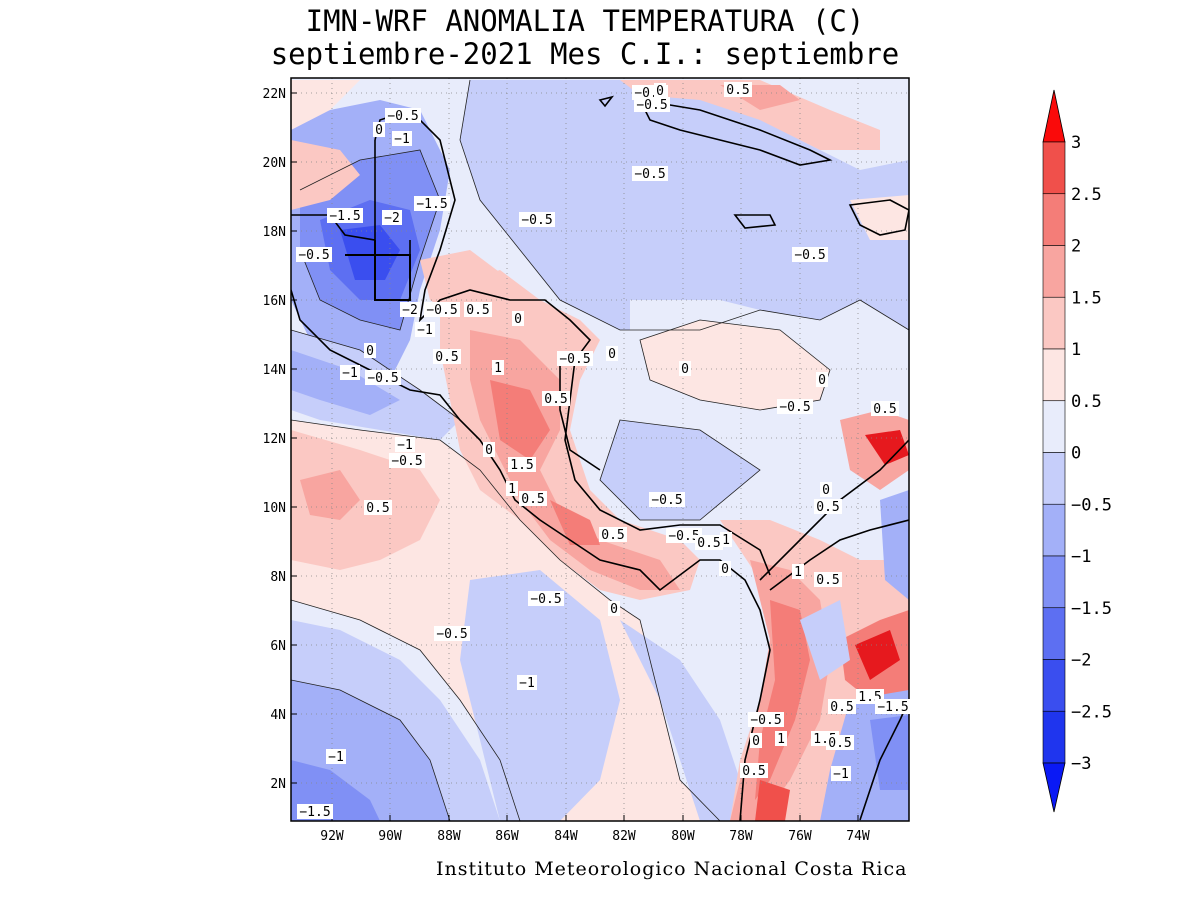 The image size is (1200, 900). Describe the element at coordinates (1091, 712) in the screenshot. I see `colorbar-label: −2.5` at that location.